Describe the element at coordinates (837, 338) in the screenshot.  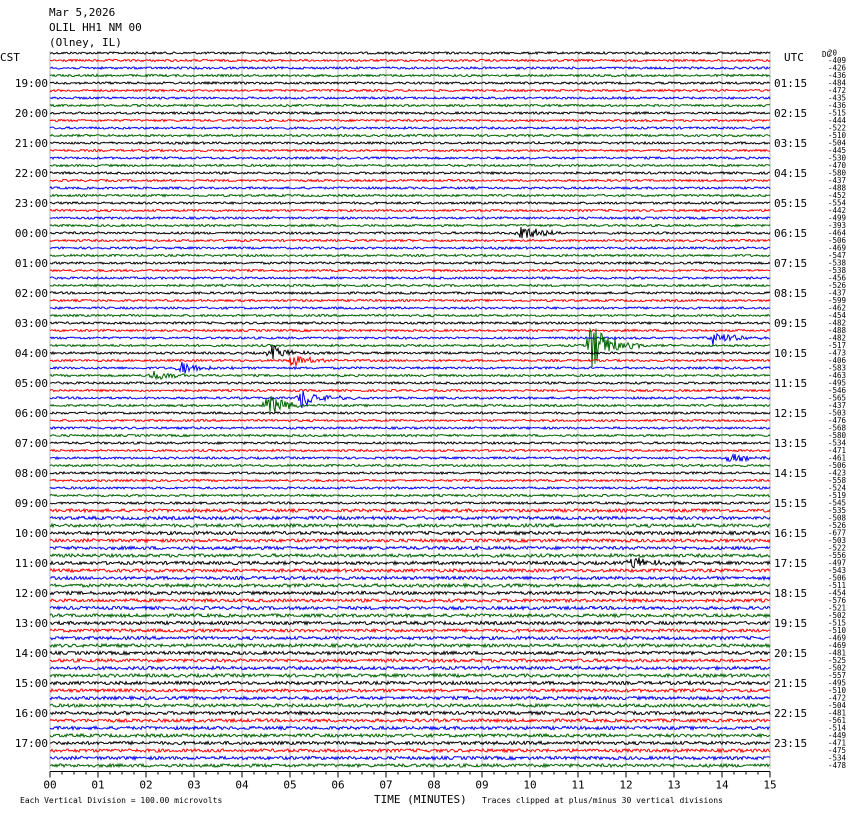
I see `trace-offset-label: -482` at that location.